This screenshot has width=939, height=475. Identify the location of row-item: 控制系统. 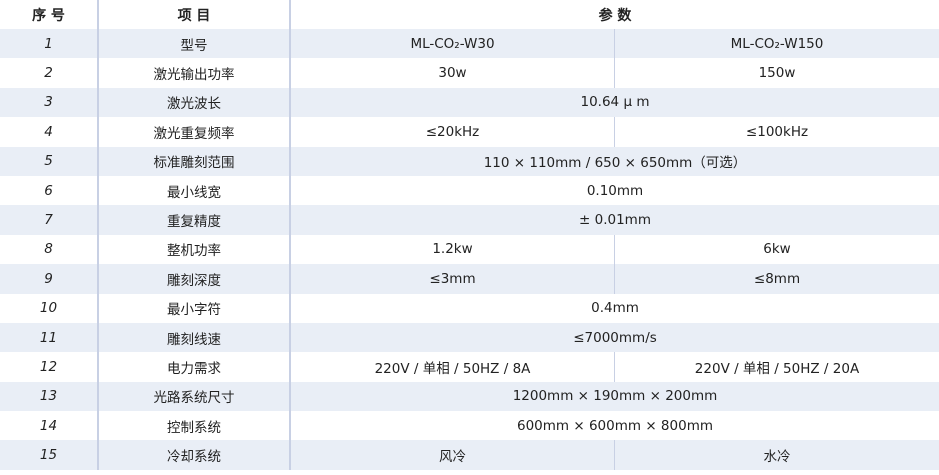
(194, 426).